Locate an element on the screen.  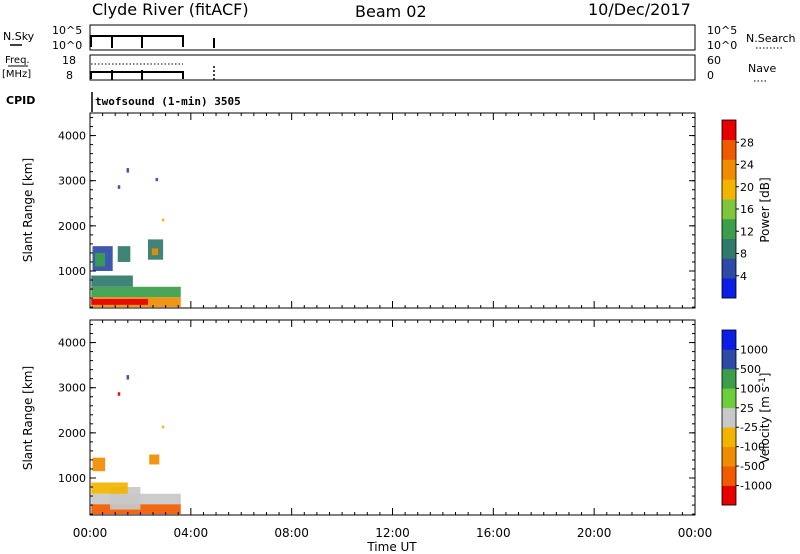
velocity-colorbar-tick-label-1: -500 is located at coordinates (752, 466).